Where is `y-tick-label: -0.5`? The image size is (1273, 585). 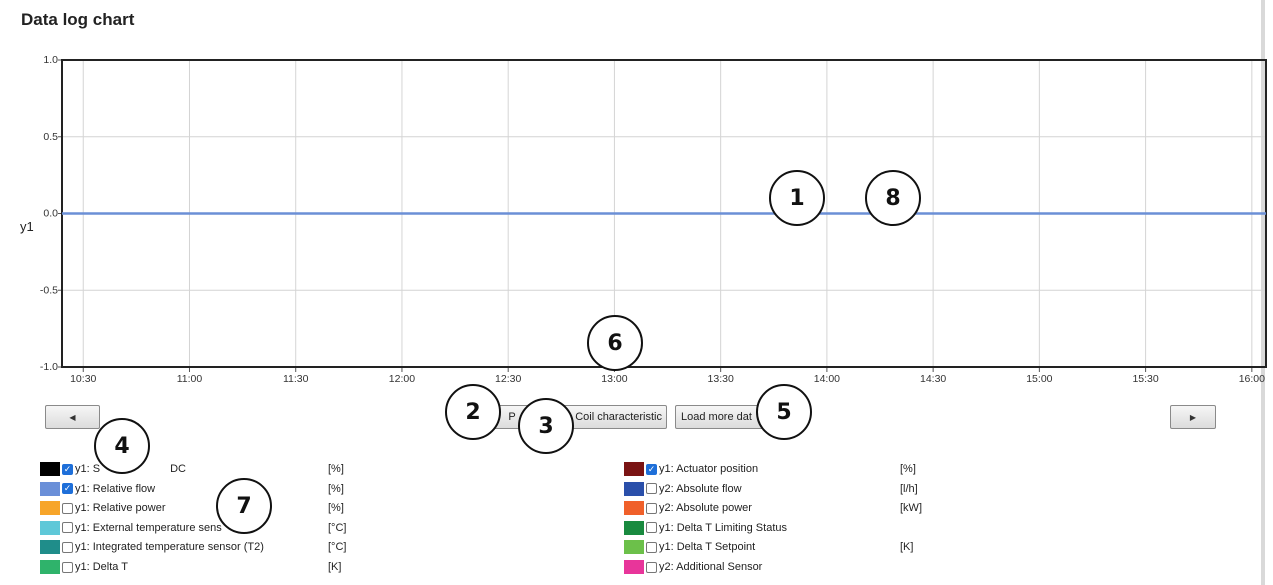
y-tick-label: -0.5 is located at coordinates (49, 290).